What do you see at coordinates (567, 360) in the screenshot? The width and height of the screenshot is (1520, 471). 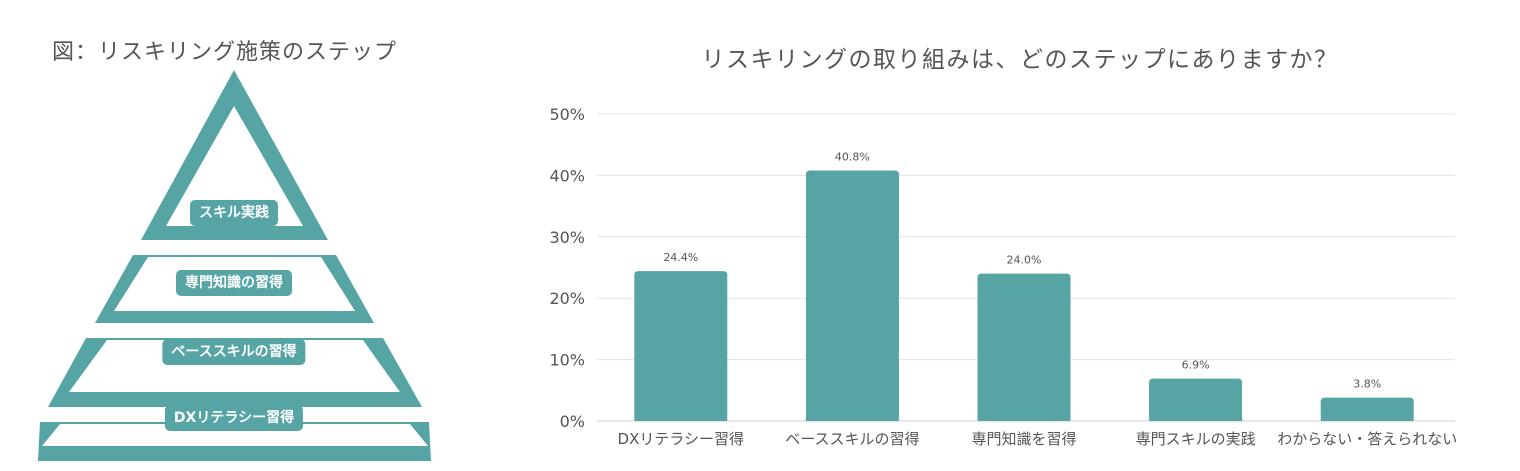 I see `y-tick-label: 10%` at bounding box center [567, 360].